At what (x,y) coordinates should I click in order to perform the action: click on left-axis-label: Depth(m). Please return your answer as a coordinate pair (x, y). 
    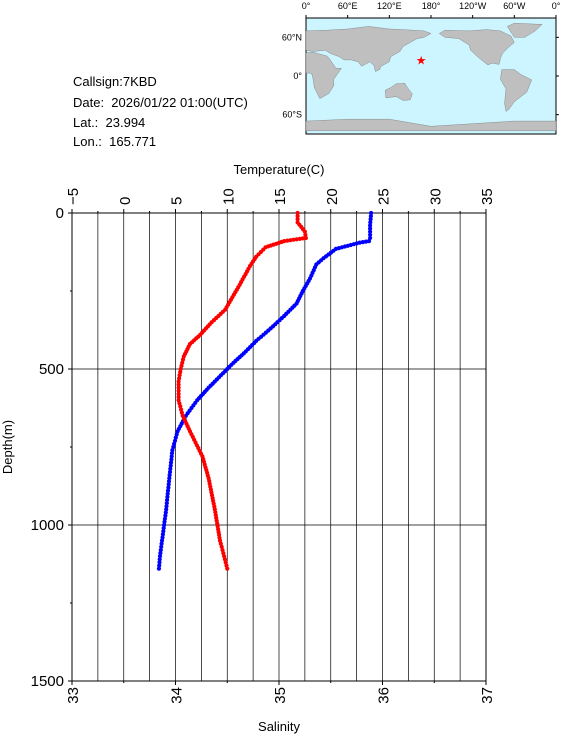
    Looking at the image, I should click on (7, 447).